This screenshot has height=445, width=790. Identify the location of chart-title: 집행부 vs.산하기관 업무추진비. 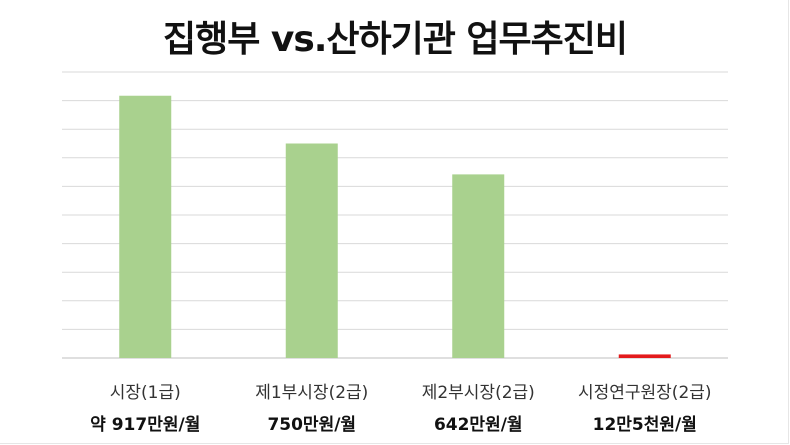
(395, 39).